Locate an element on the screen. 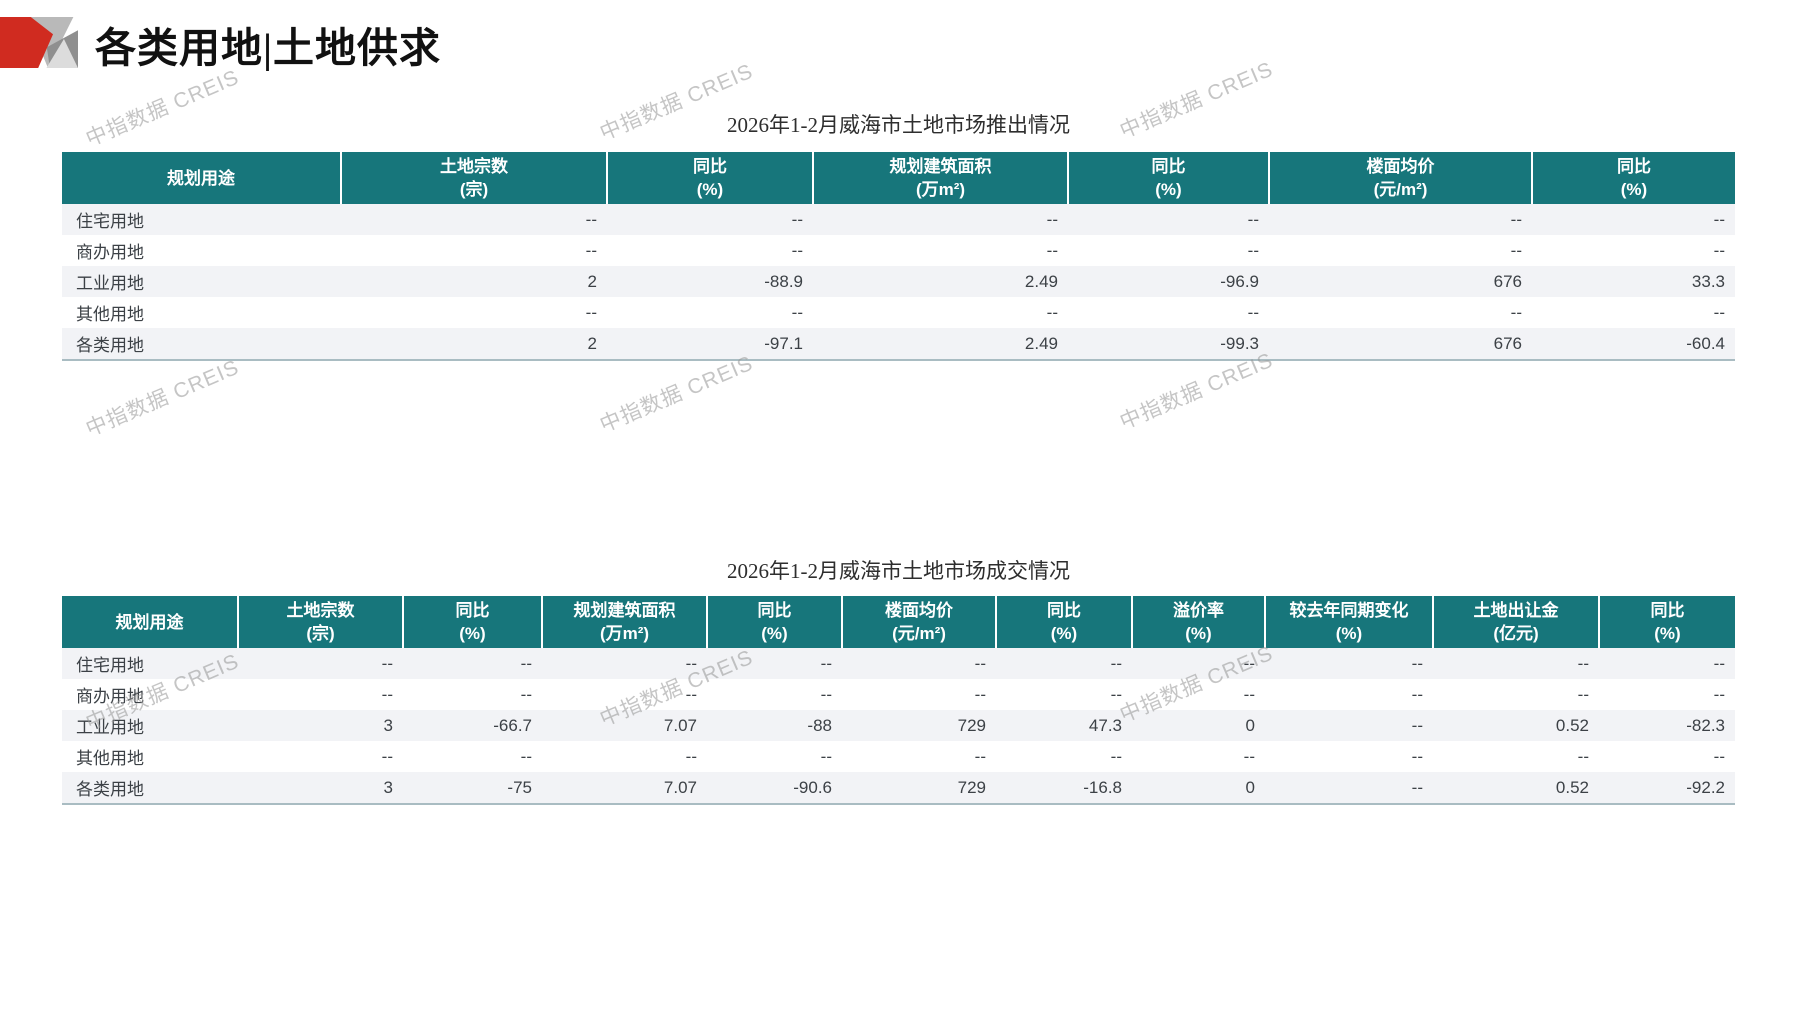  table-row: 商办用地 -- -- -- -- -- -- -- -- -- -- is located at coordinates (898, 694).